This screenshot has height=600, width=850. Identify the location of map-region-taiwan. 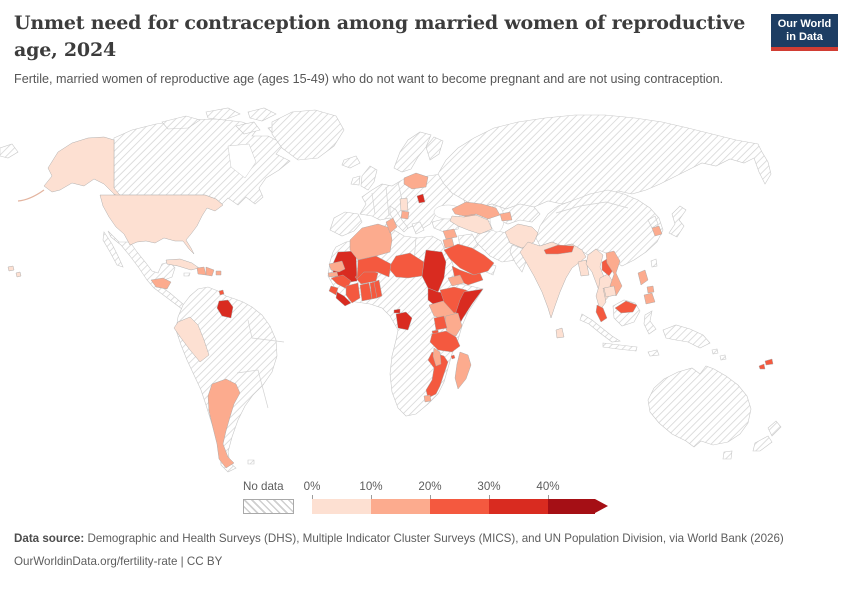
(654, 263).